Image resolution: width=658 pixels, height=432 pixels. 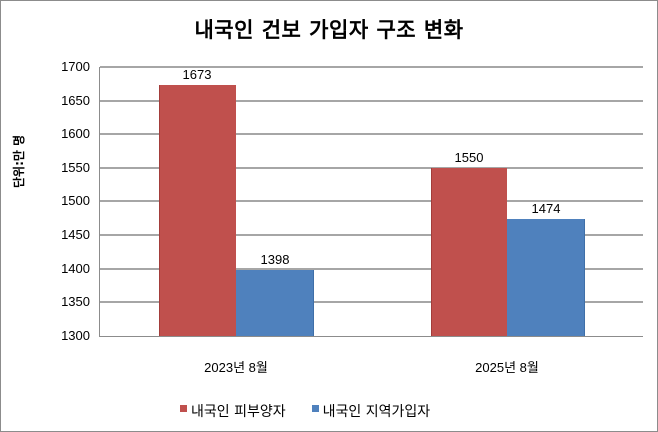 I want to click on y-tick-1350: 1350, so click(x=75, y=301).